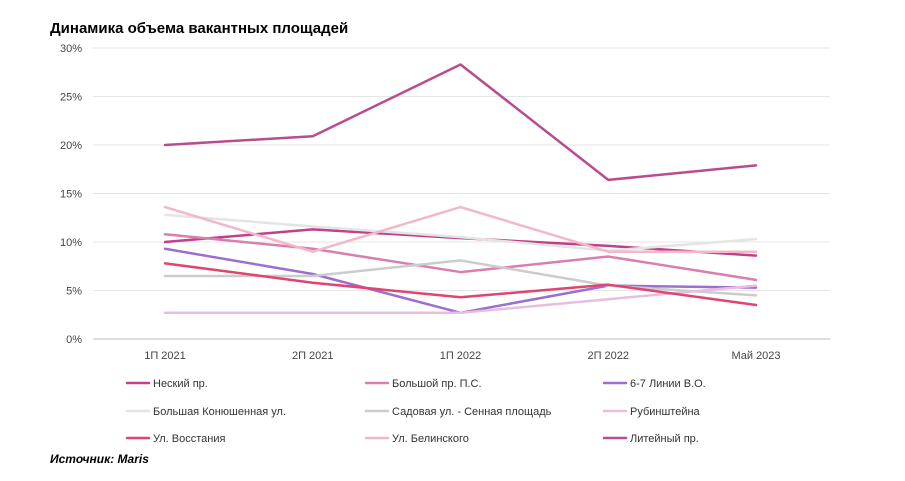  What do you see at coordinates (74, 340) in the screenshot?
I see `y-tick-label: 0%` at bounding box center [74, 340].